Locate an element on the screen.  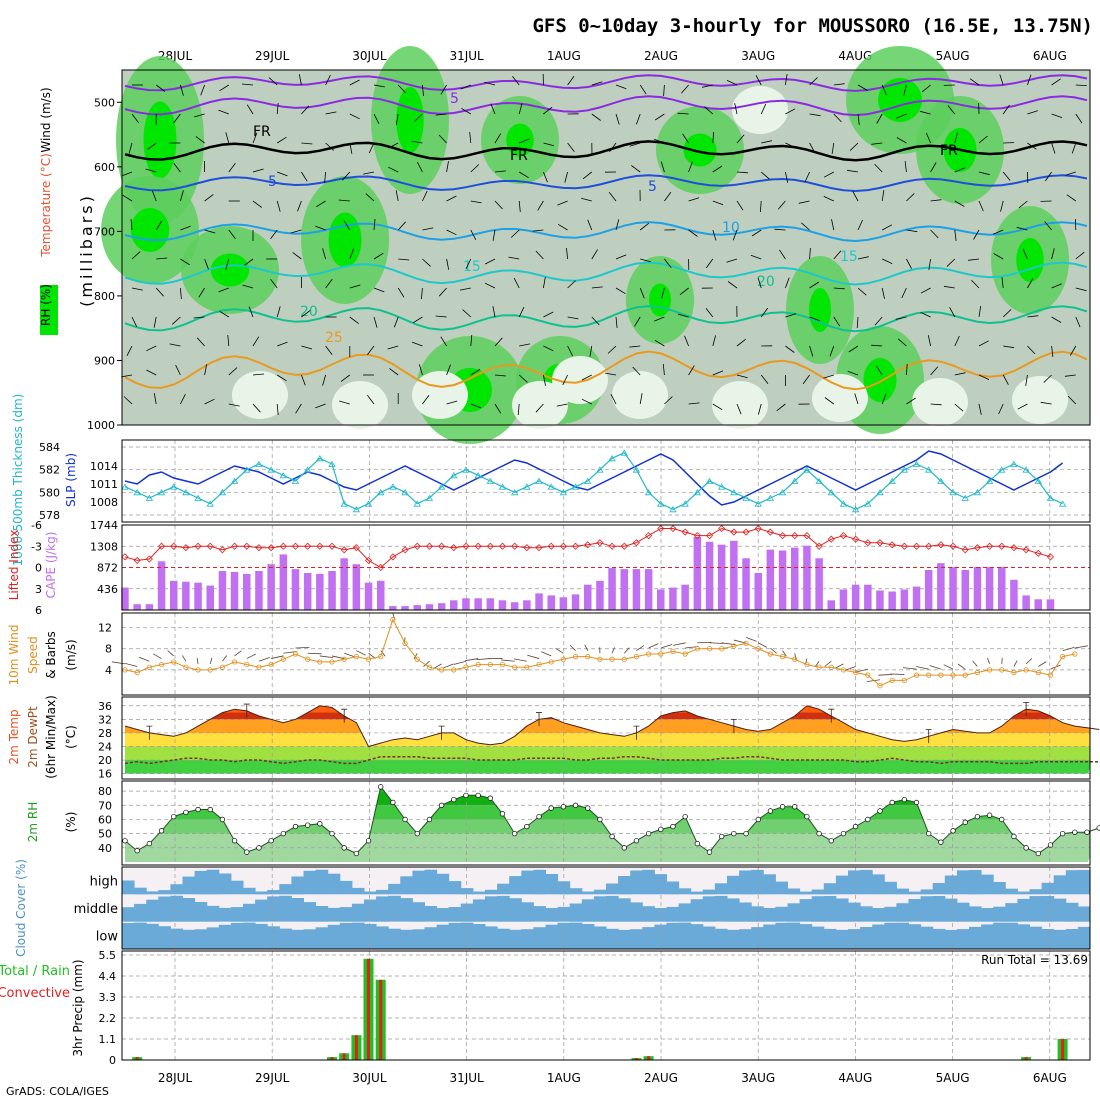
temp-line is located at coordinates (612, 726).